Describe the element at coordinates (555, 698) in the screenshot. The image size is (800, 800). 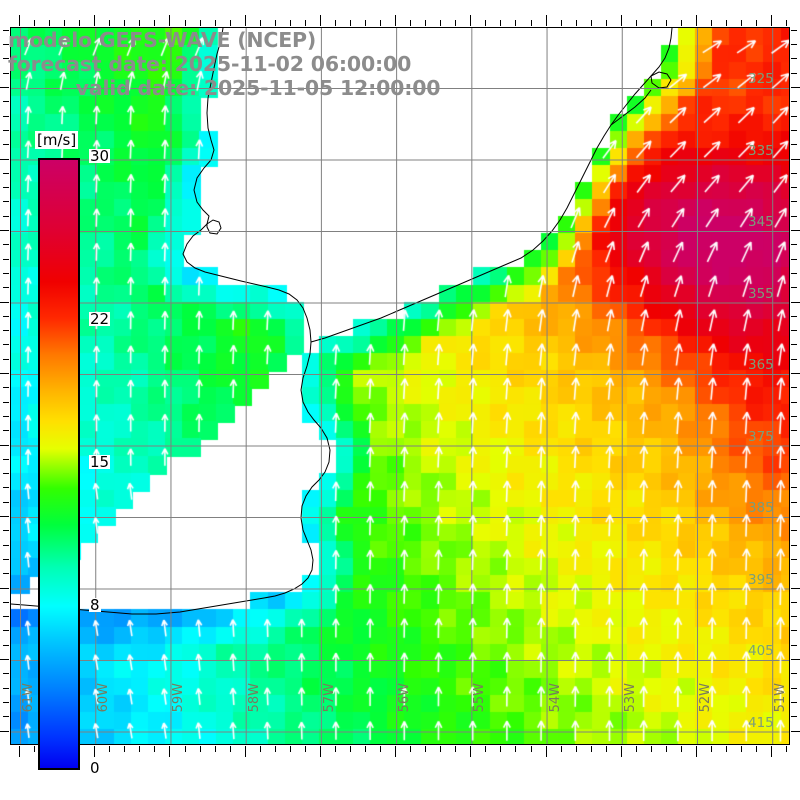
I see `longitude-label: 54W` at that location.